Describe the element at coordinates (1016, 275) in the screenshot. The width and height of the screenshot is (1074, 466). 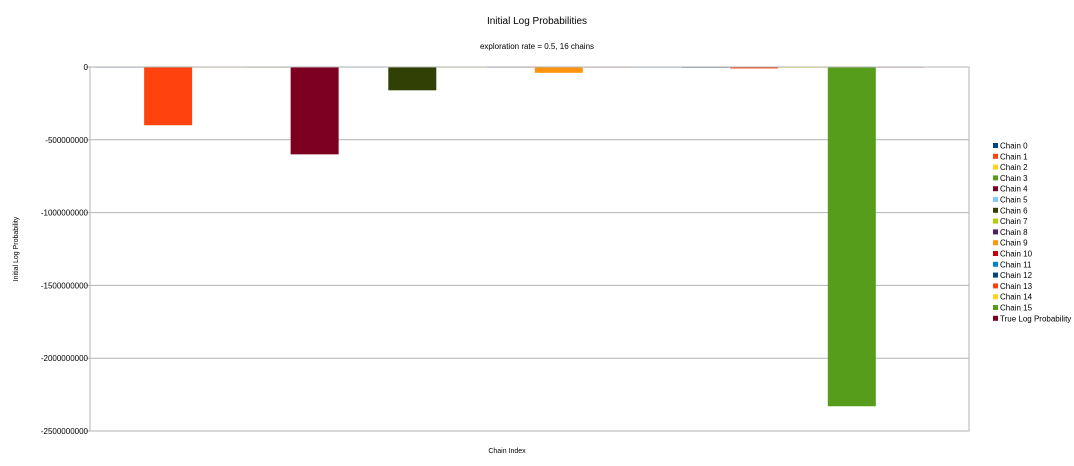
I see `legend-entry: Chain 12` at that location.